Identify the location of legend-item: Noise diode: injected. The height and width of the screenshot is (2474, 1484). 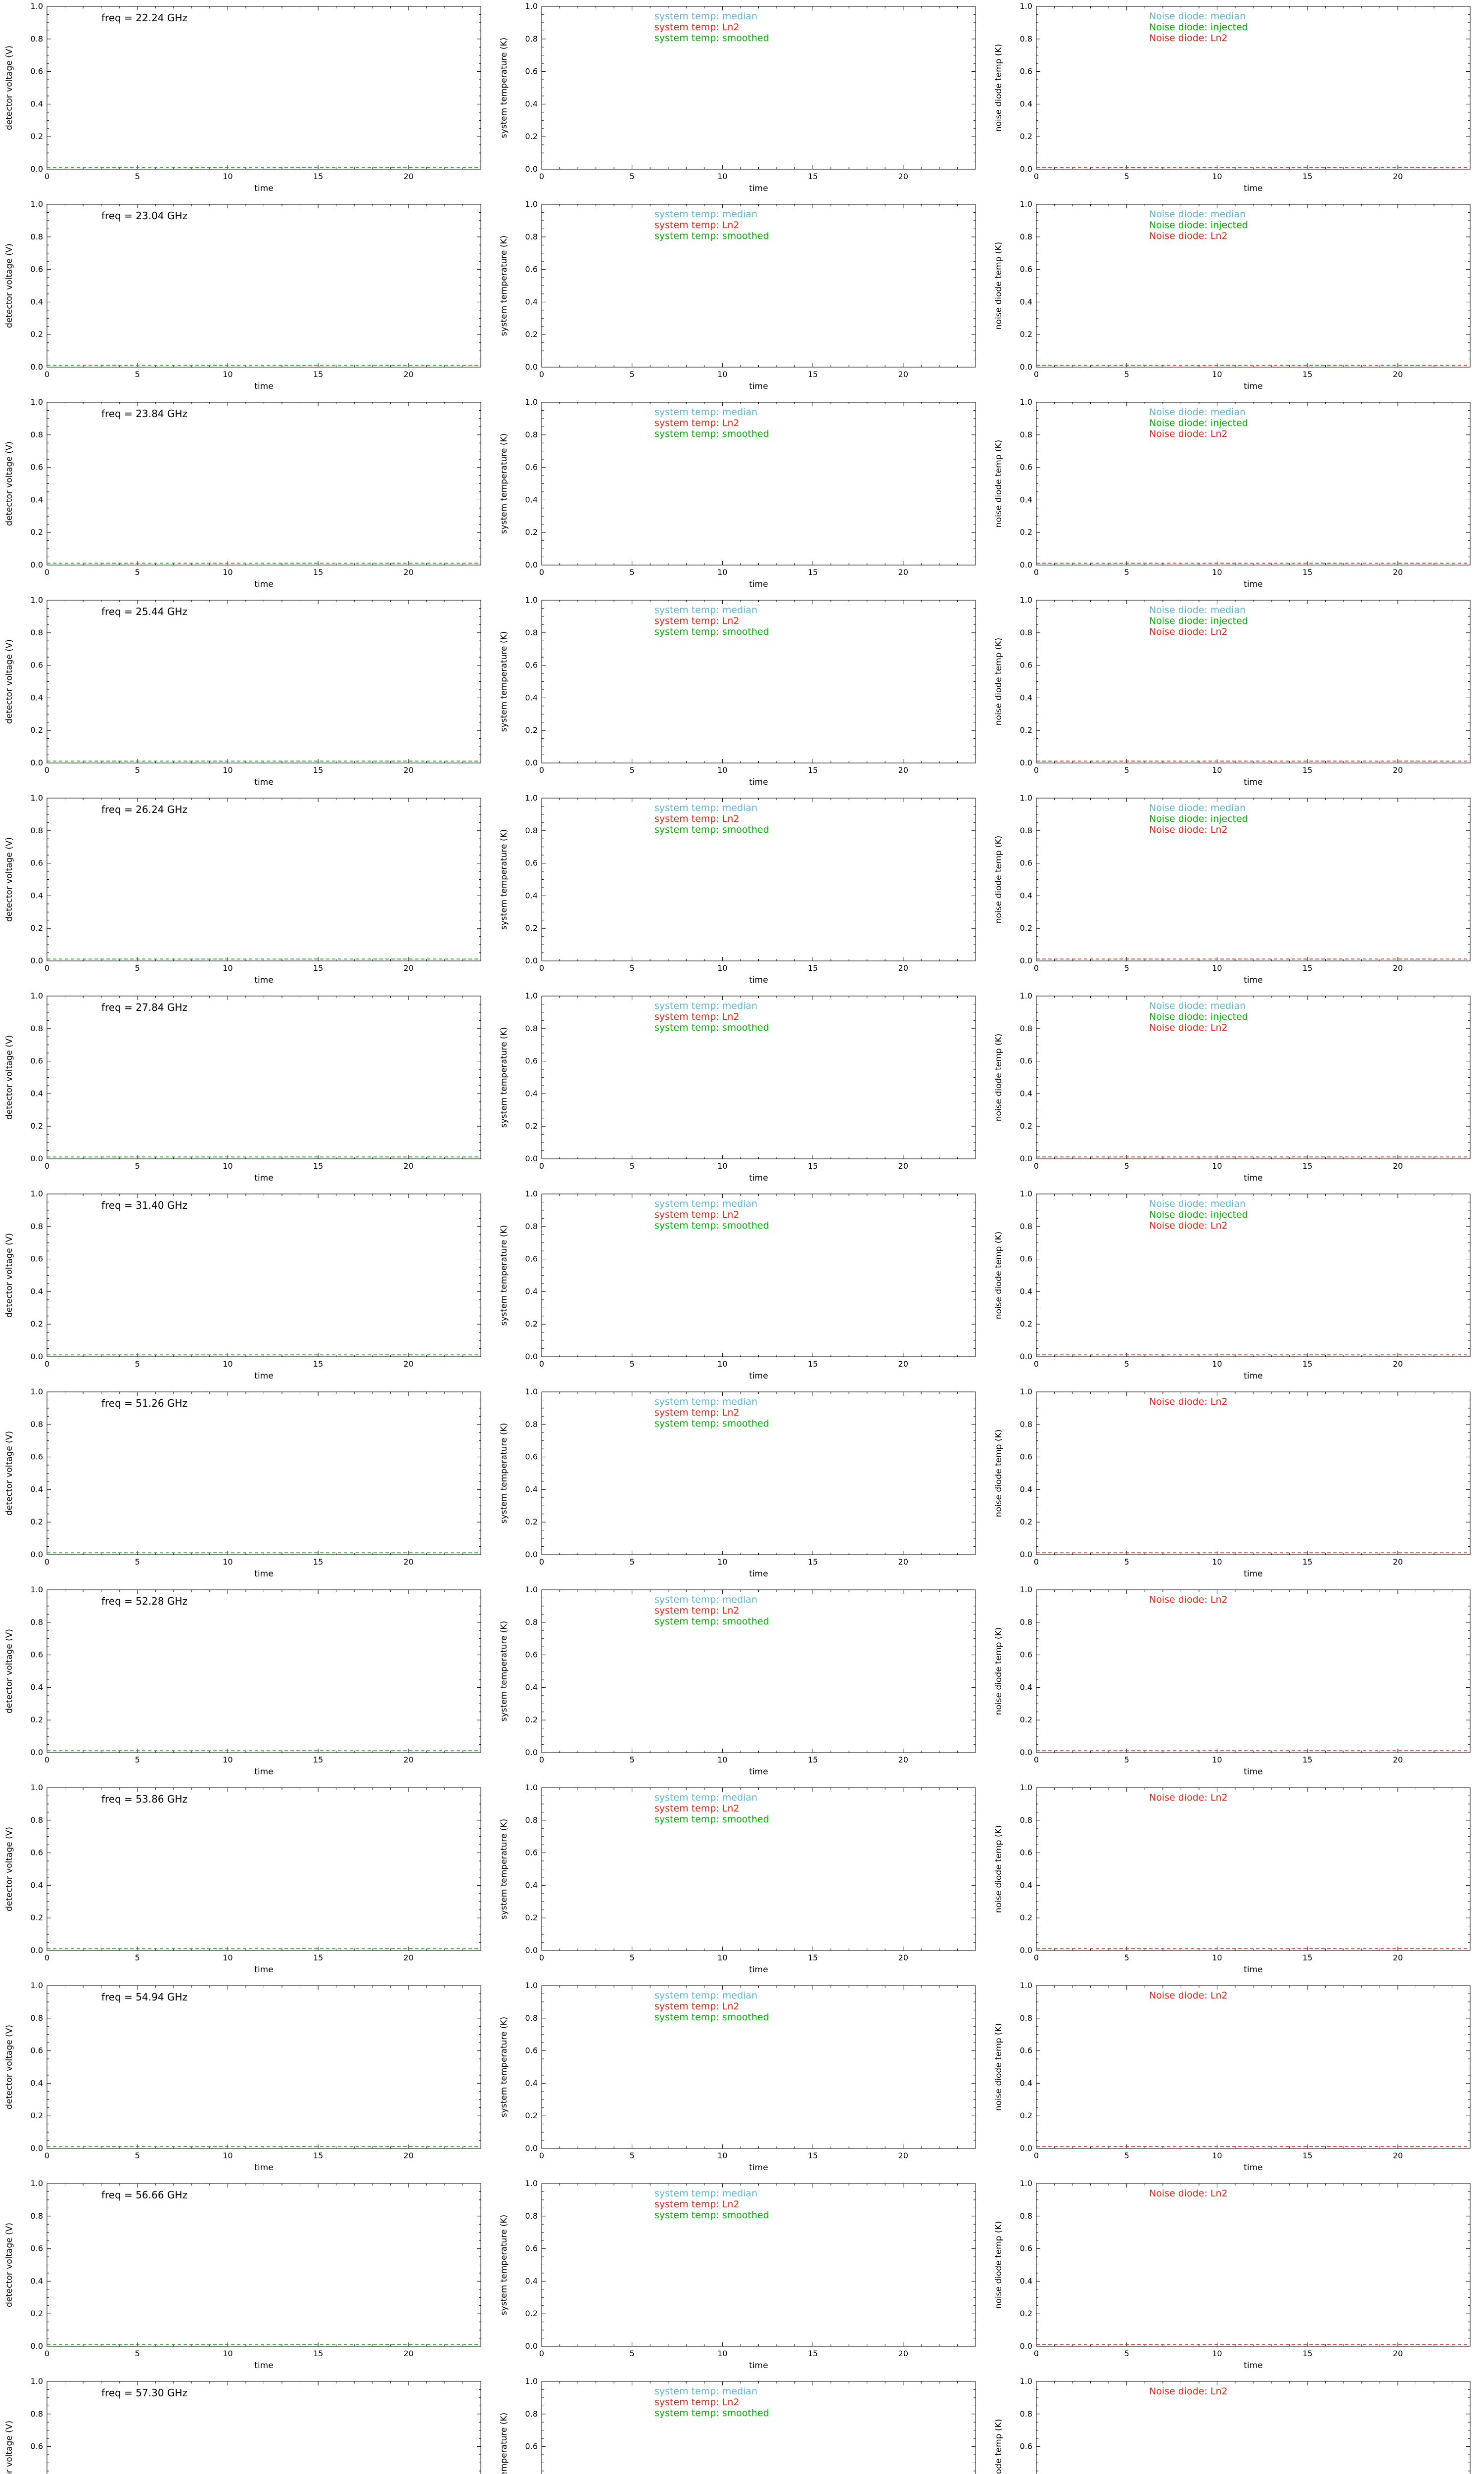
(1198, 1016).